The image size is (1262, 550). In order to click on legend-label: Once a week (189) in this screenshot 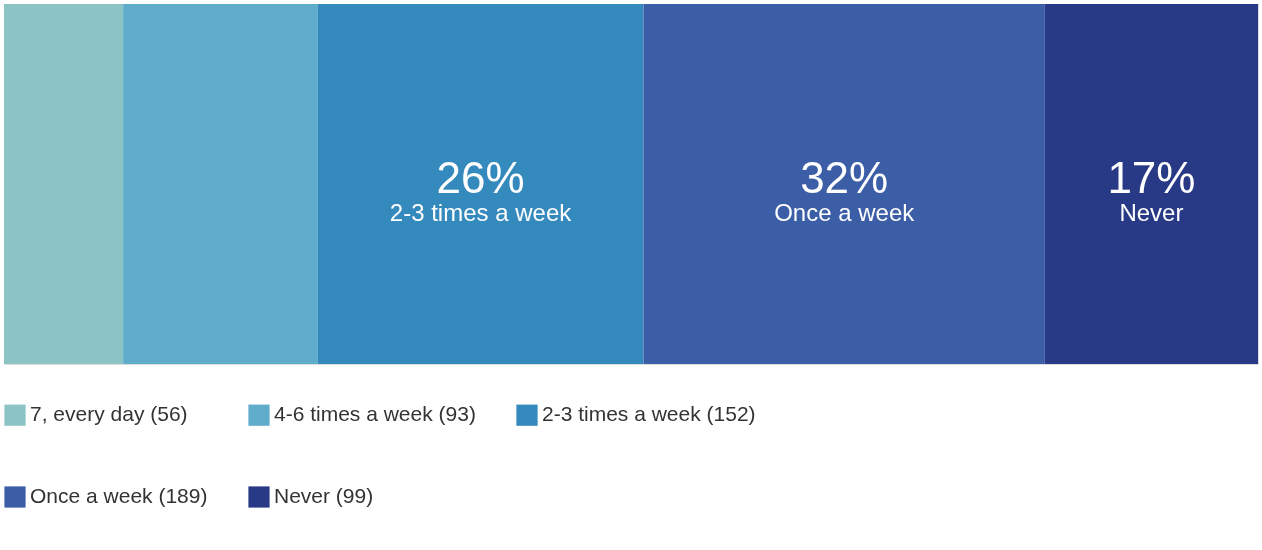, I will do `click(119, 495)`.